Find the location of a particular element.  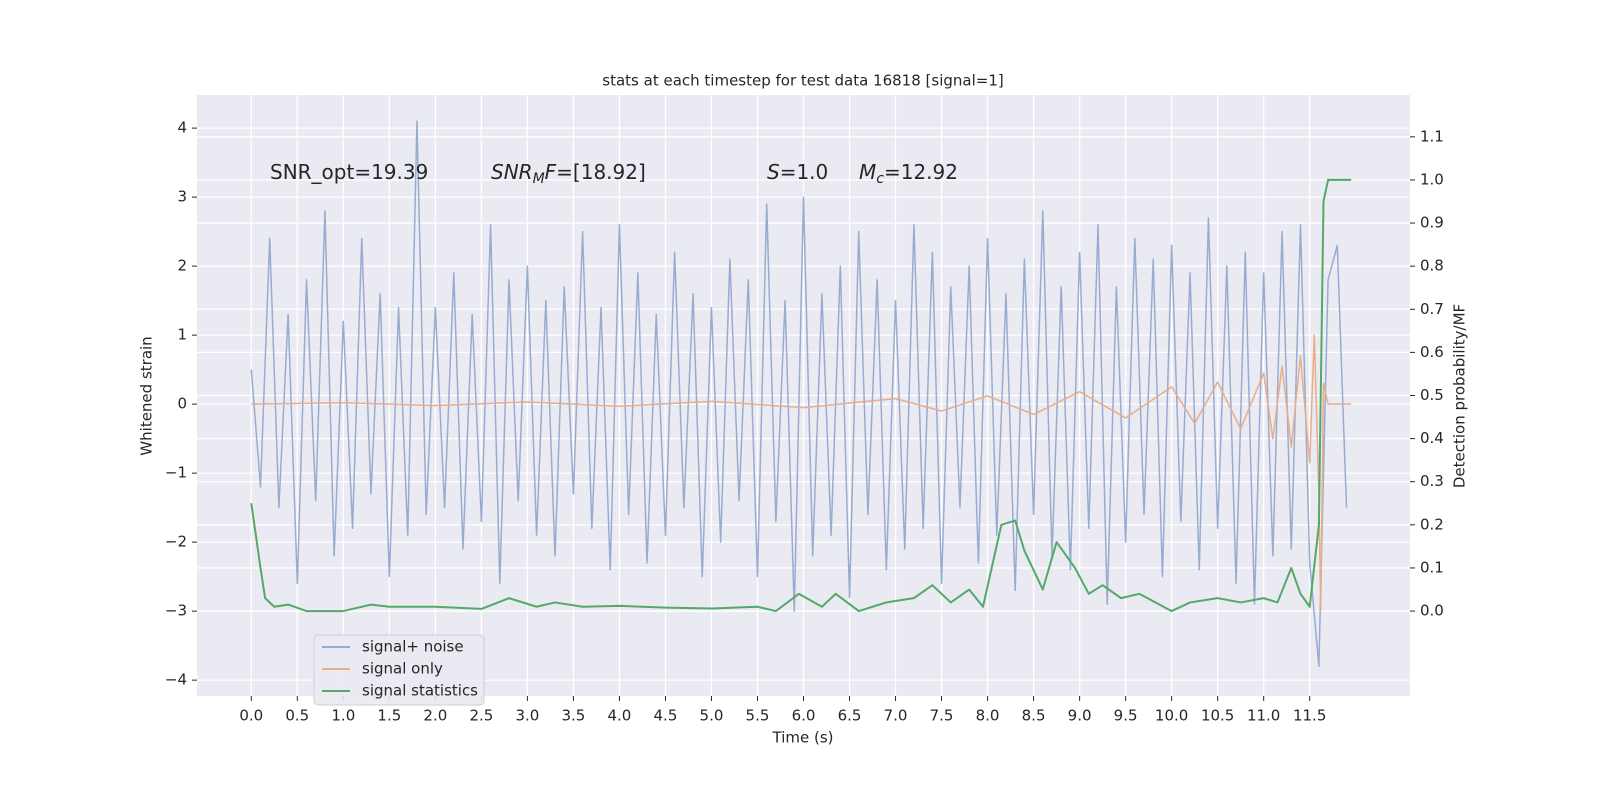

annotation: SNRMF=[18.92] is located at coordinates (568, 174).